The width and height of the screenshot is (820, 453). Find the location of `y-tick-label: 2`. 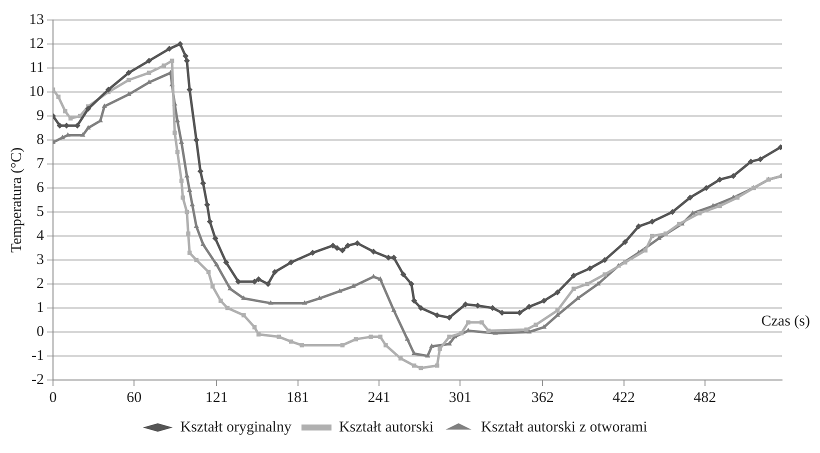

y-tick-label: 2 is located at coordinates (40, 284).